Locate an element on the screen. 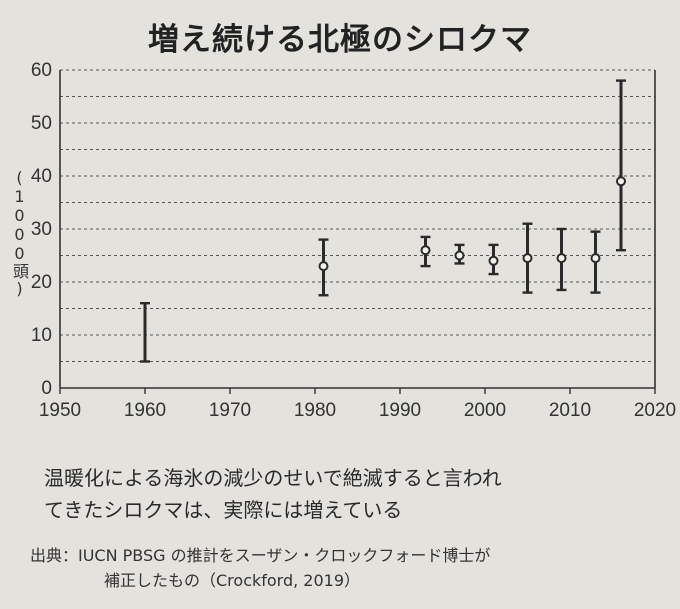 Image resolution: width=680 pixels, height=609 pixels. y-tick-label: 20 is located at coordinates (41, 282).